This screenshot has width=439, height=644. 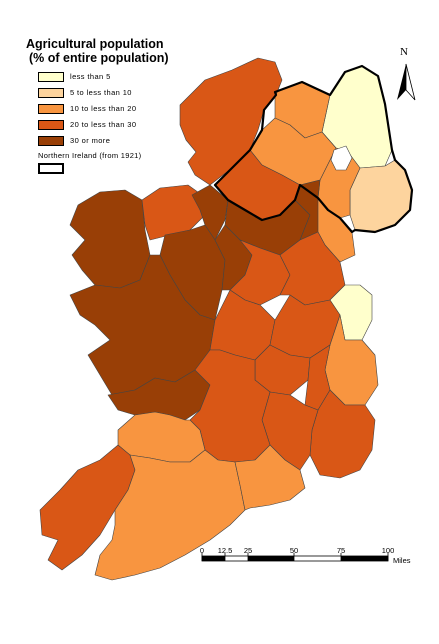 What do you see at coordinates (110, 239) in the screenshot?
I see `county-mayo` at bounding box center [110, 239].